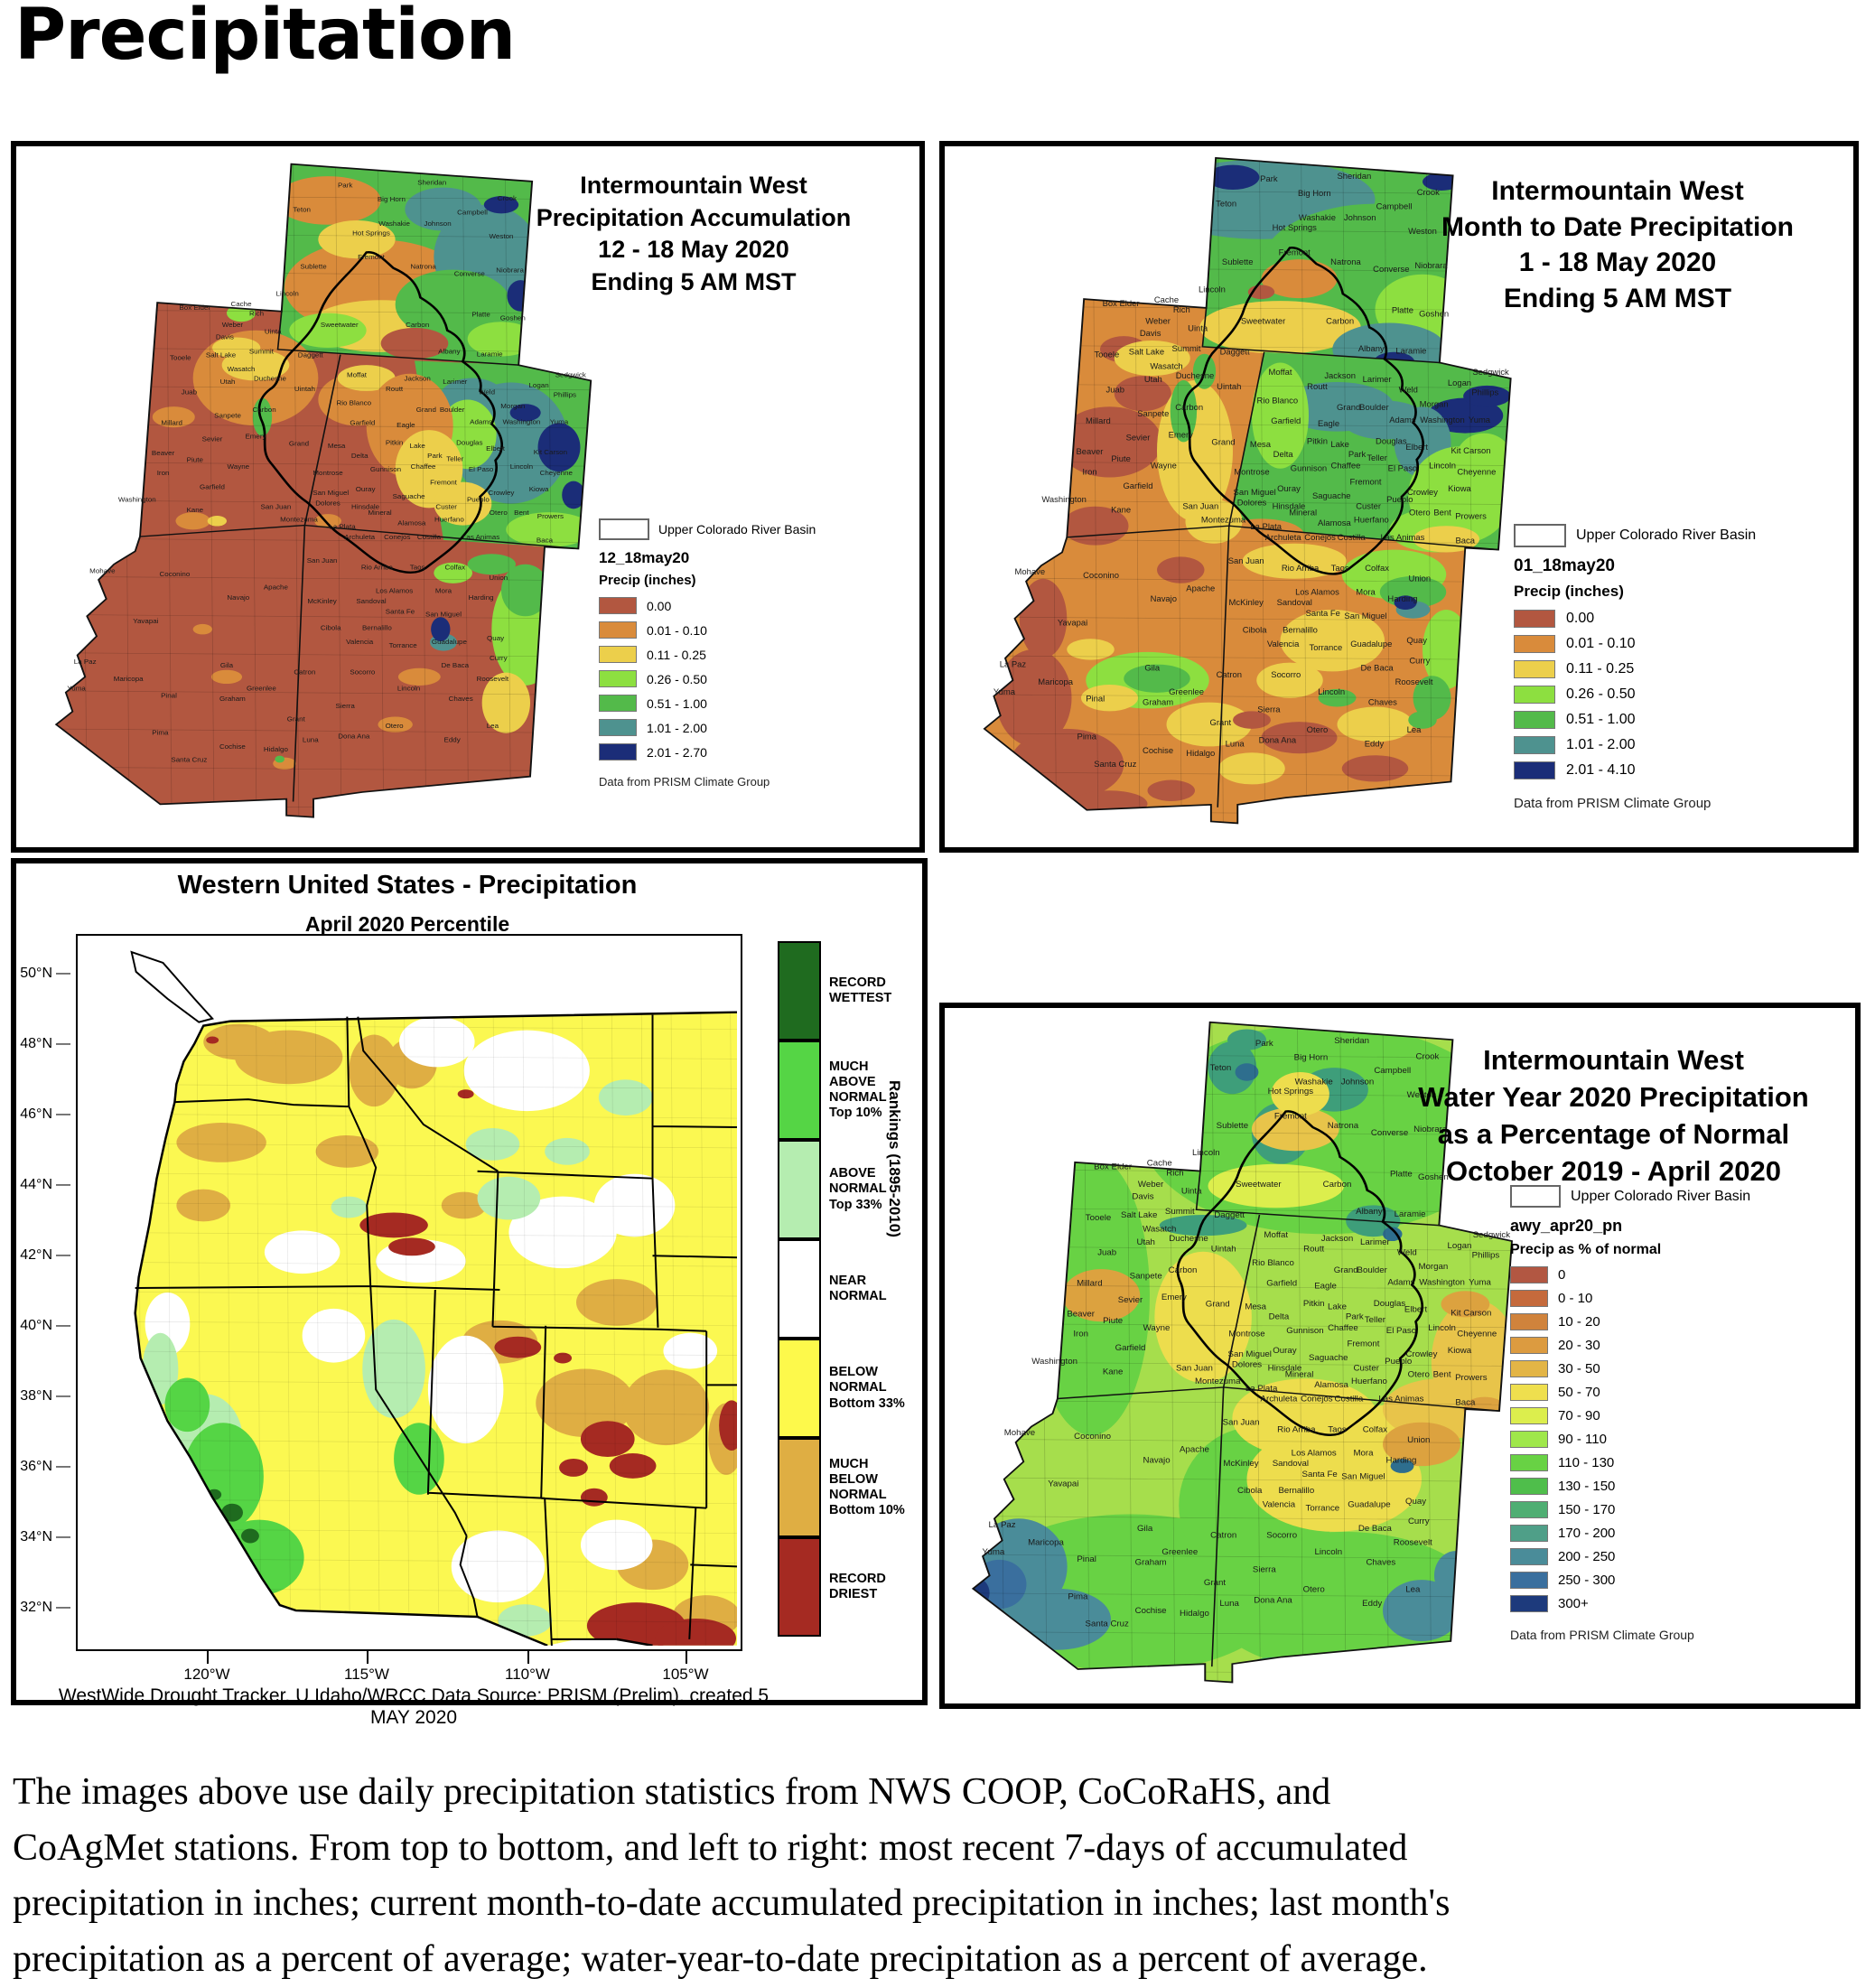 The width and height of the screenshot is (1875, 1988). I want to click on county-label: Montrose, so click(1246, 1334).